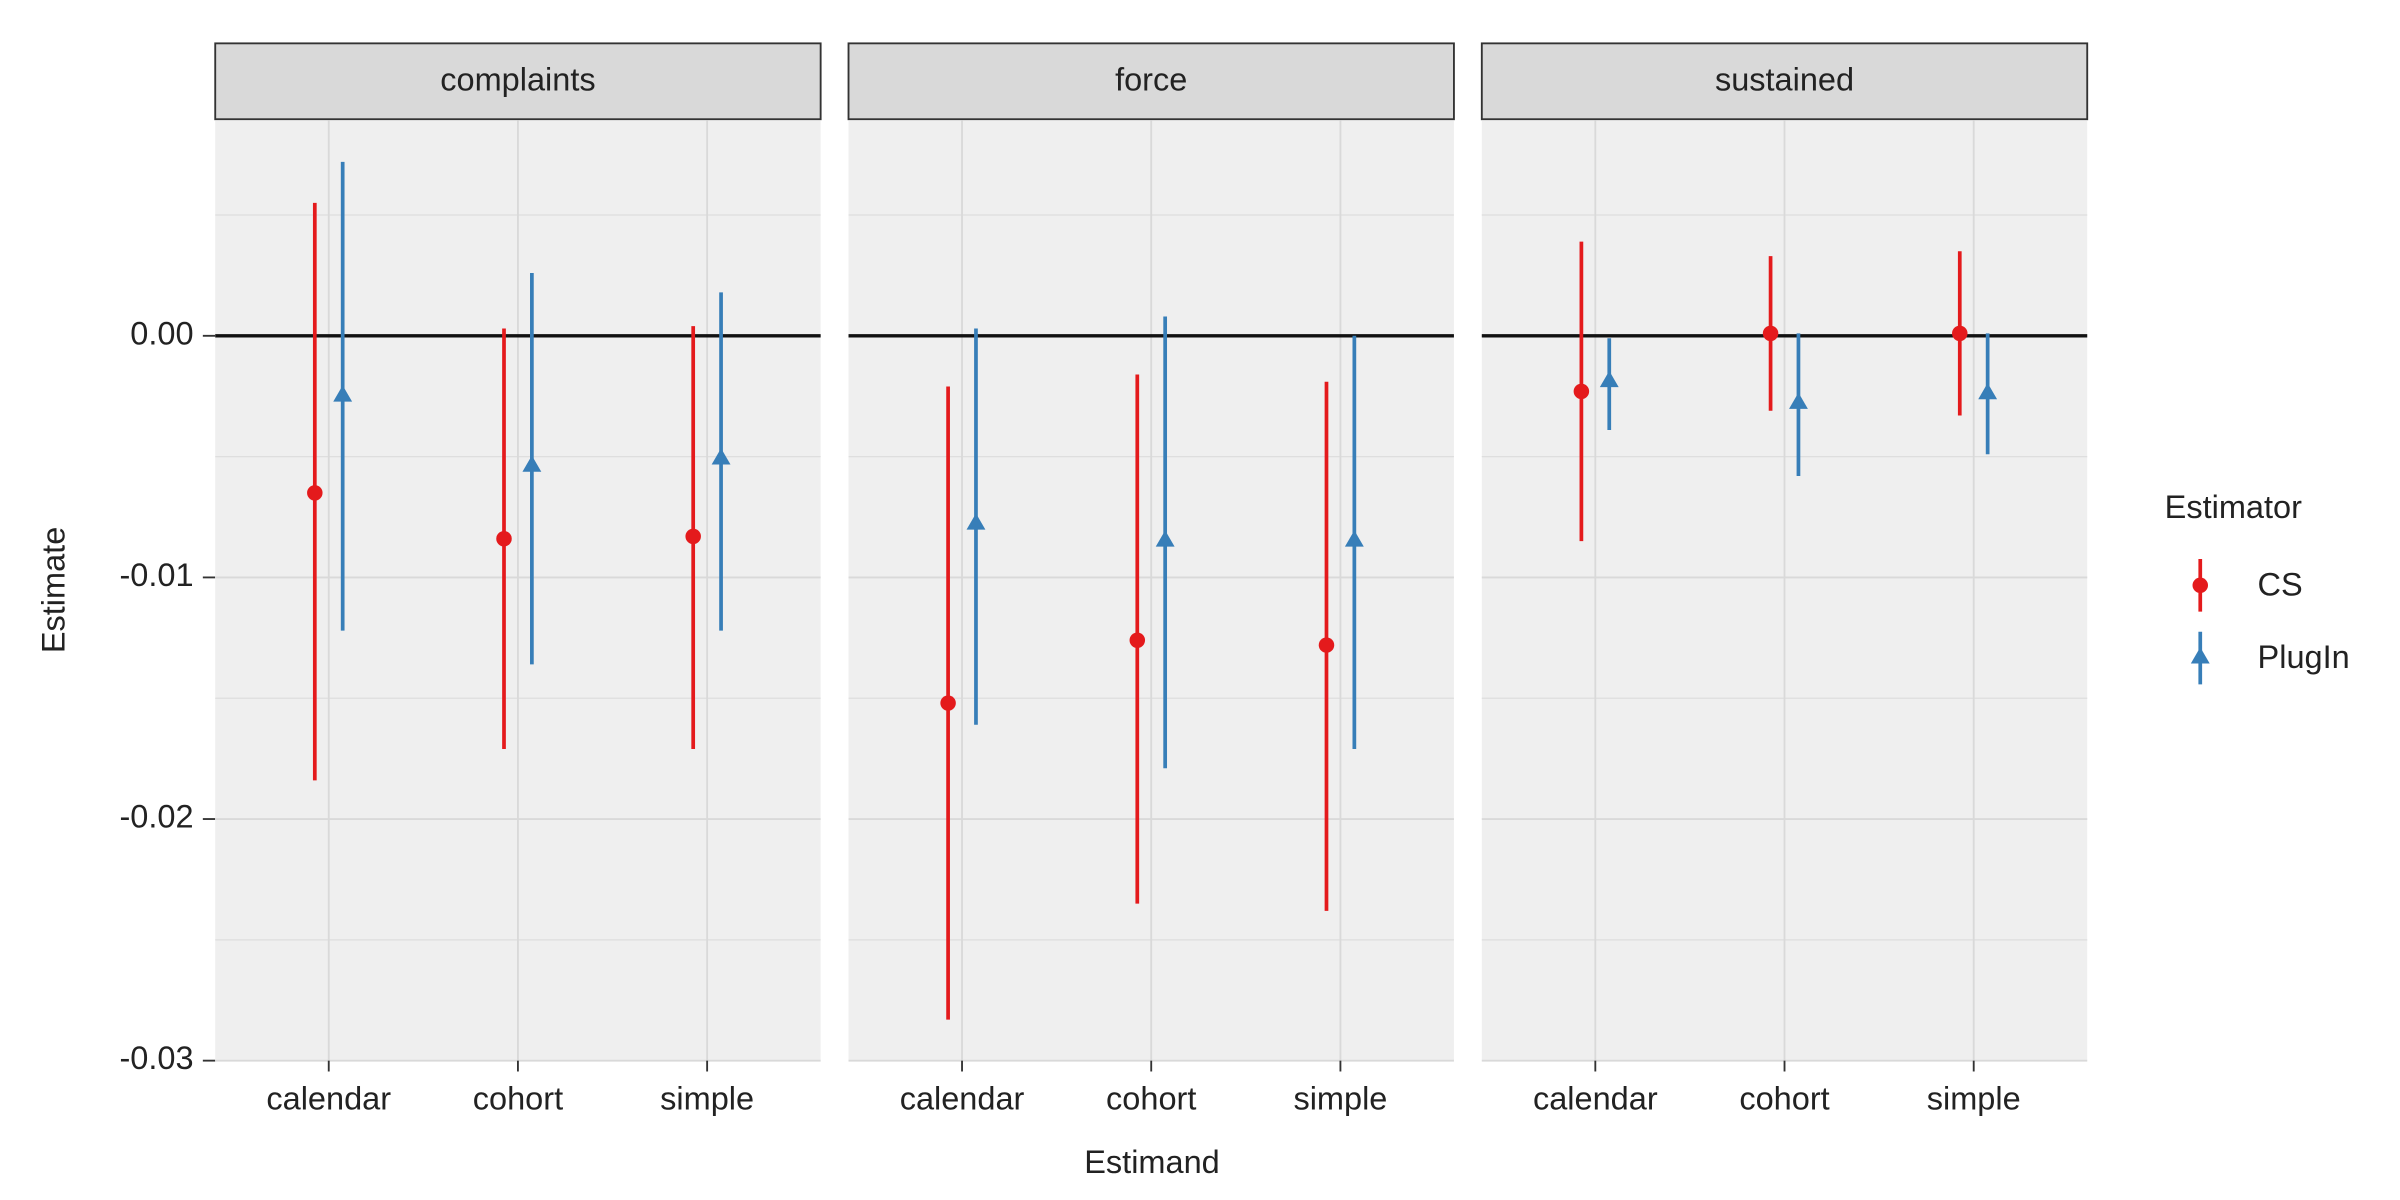  I want to click on legend-title: Estimator, so click(2233, 507).